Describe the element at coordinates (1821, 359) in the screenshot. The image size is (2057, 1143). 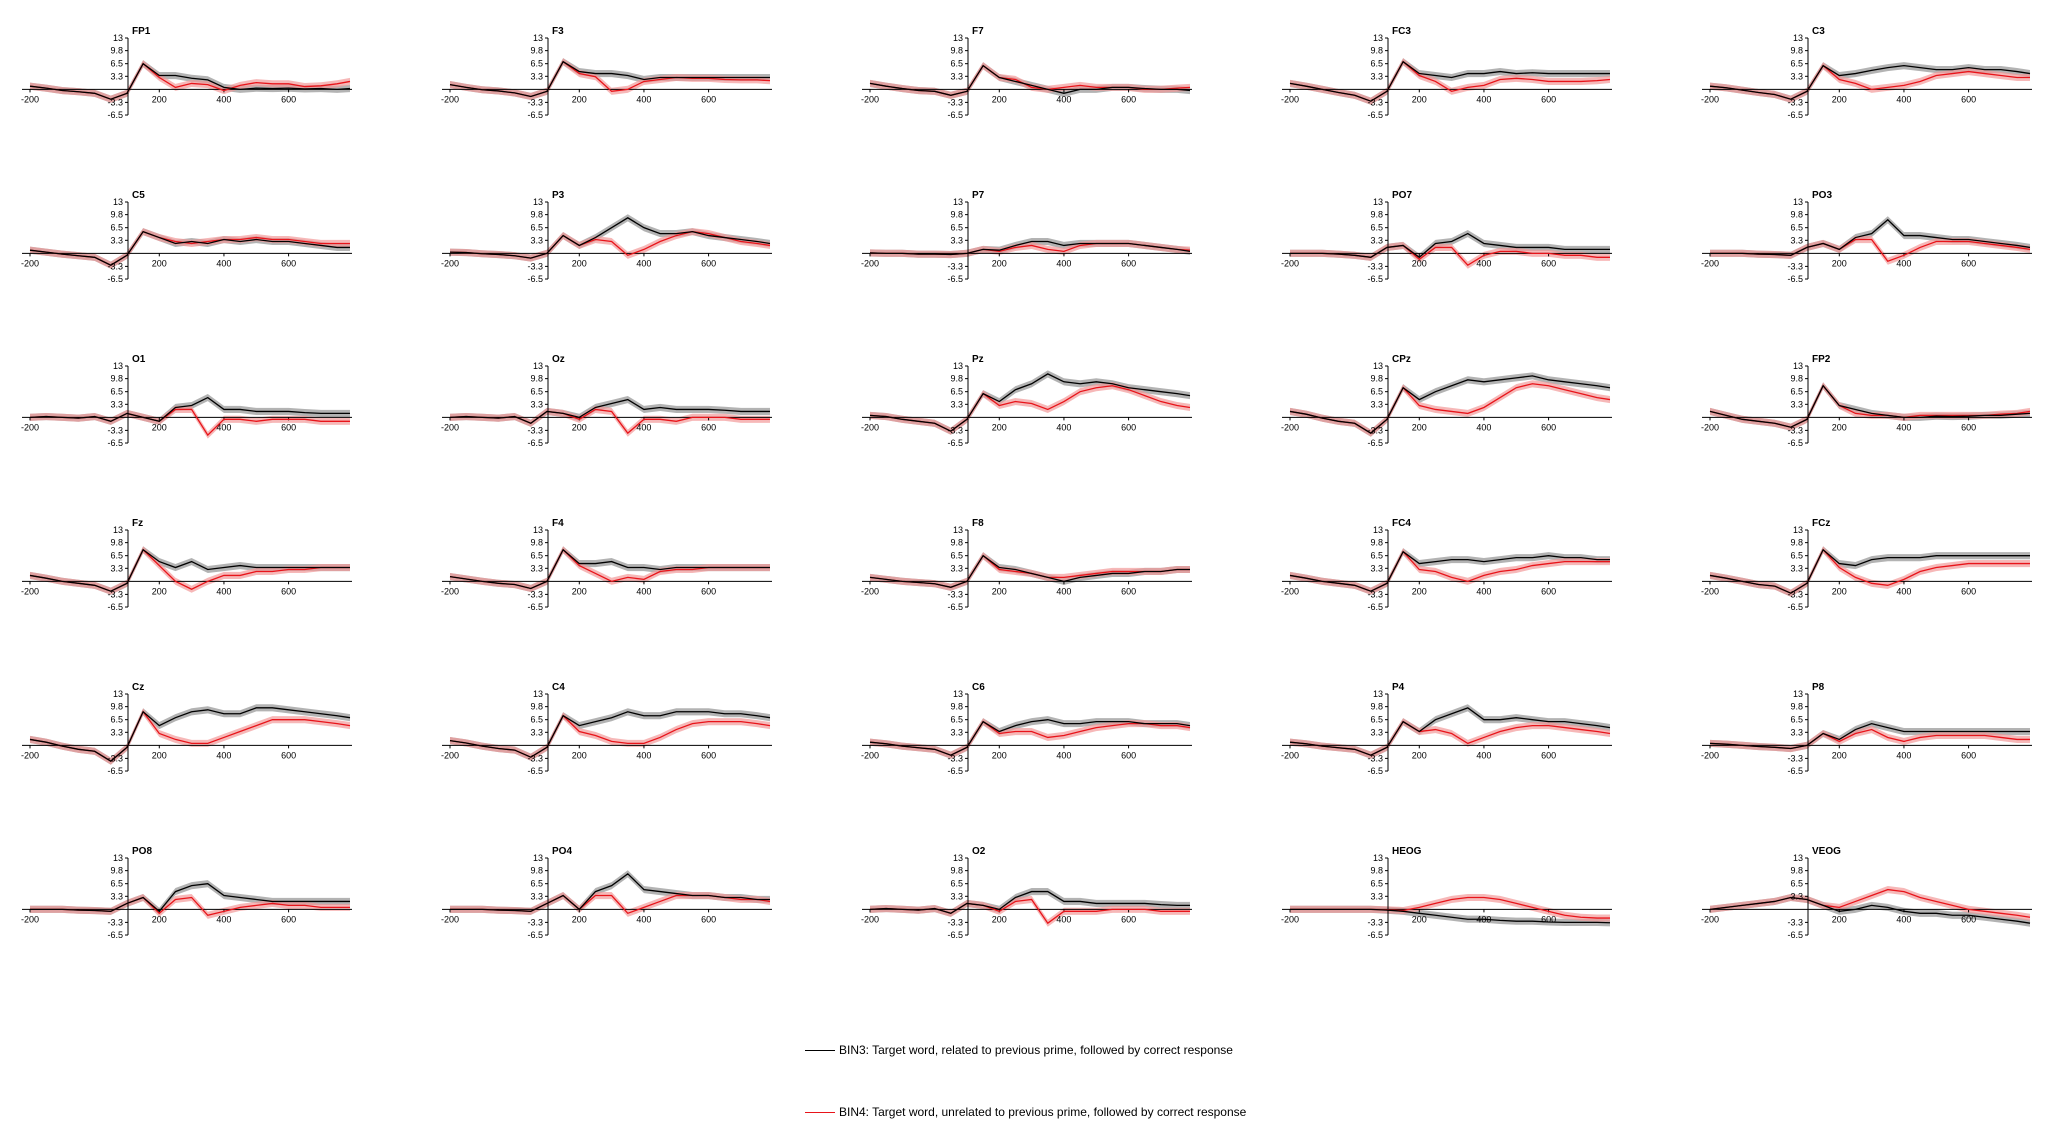
I see `channel-title: FP2` at that location.